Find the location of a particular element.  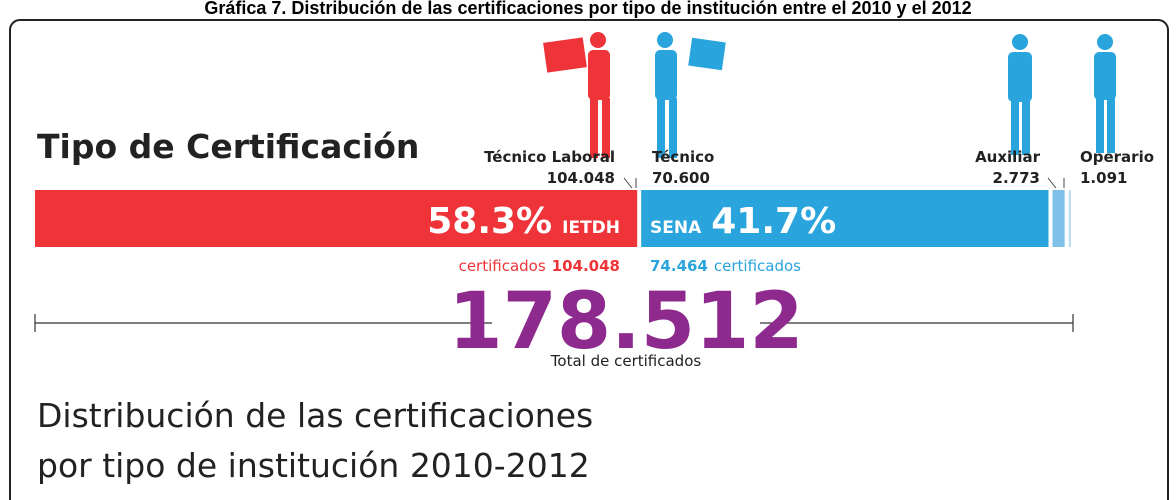

share-label: 41.7% is located at coordinates (773, 221).